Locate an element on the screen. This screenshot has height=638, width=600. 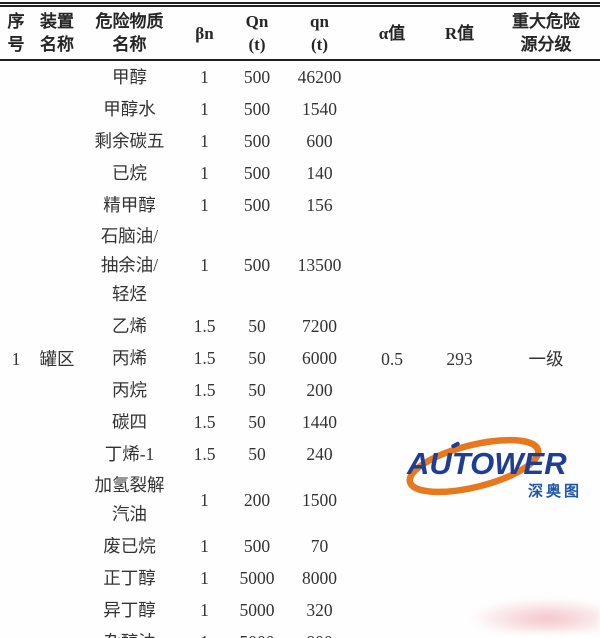
table-row: 丙烷 1.5 50 200 is located at coordinates (300, 390).